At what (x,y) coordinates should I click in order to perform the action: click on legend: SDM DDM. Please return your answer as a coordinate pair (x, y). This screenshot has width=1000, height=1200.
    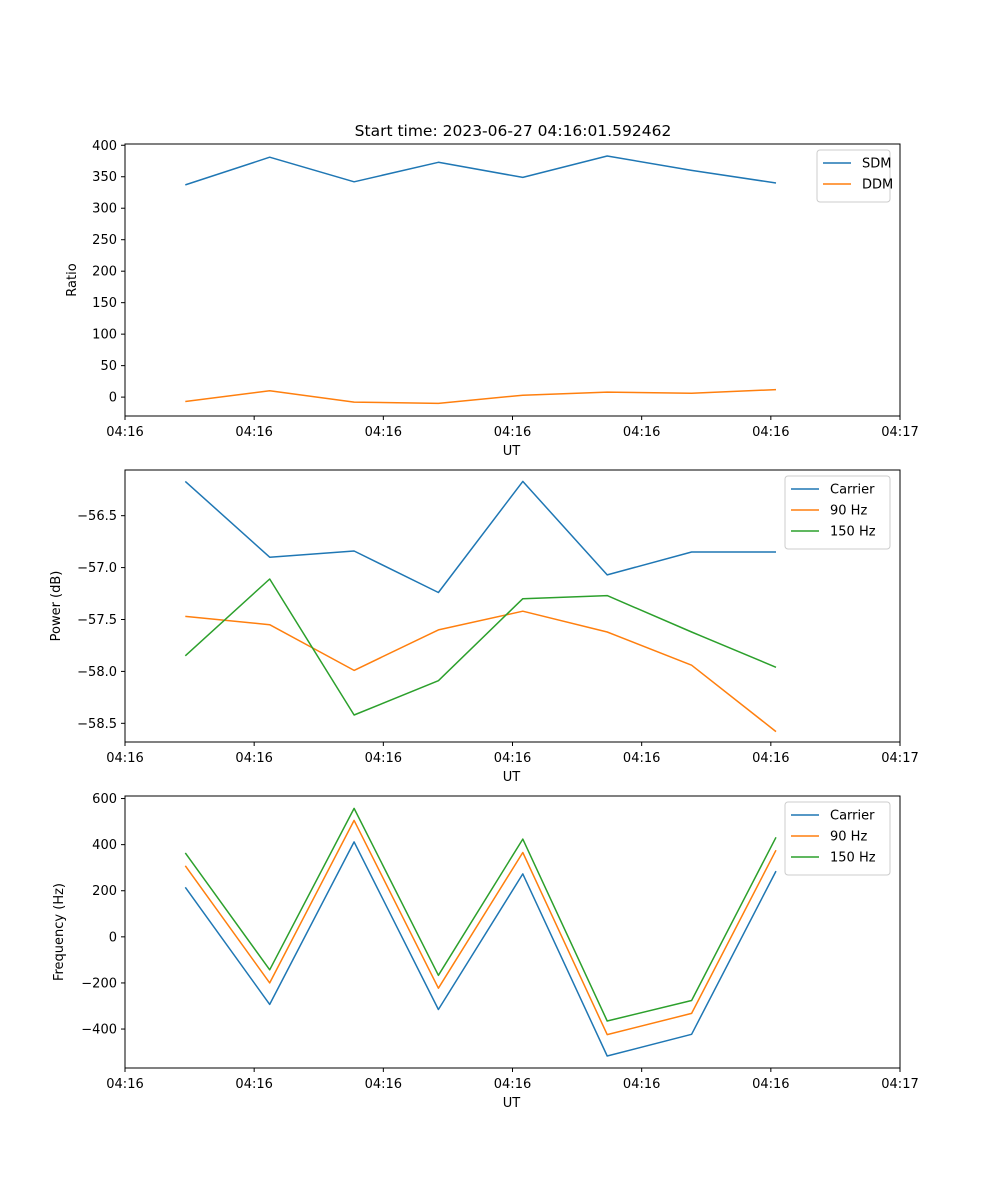
    Looking at the image, I should click on (854, 176).